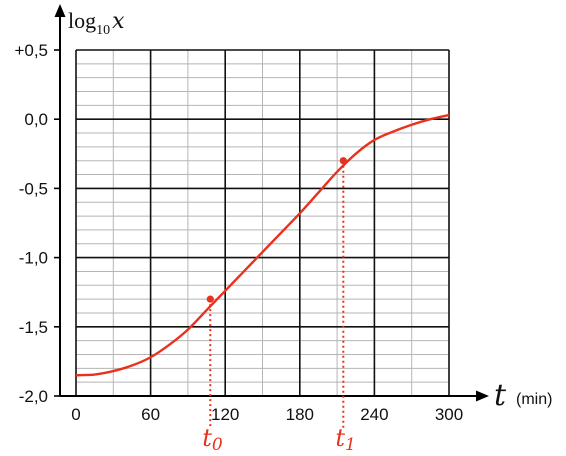 The height and width of the screenshot is (456, 566). What do you see at coordinates (225, 414) in the screenshot?
I see `x-tick-label: 120` at bounding box center [225, 414].